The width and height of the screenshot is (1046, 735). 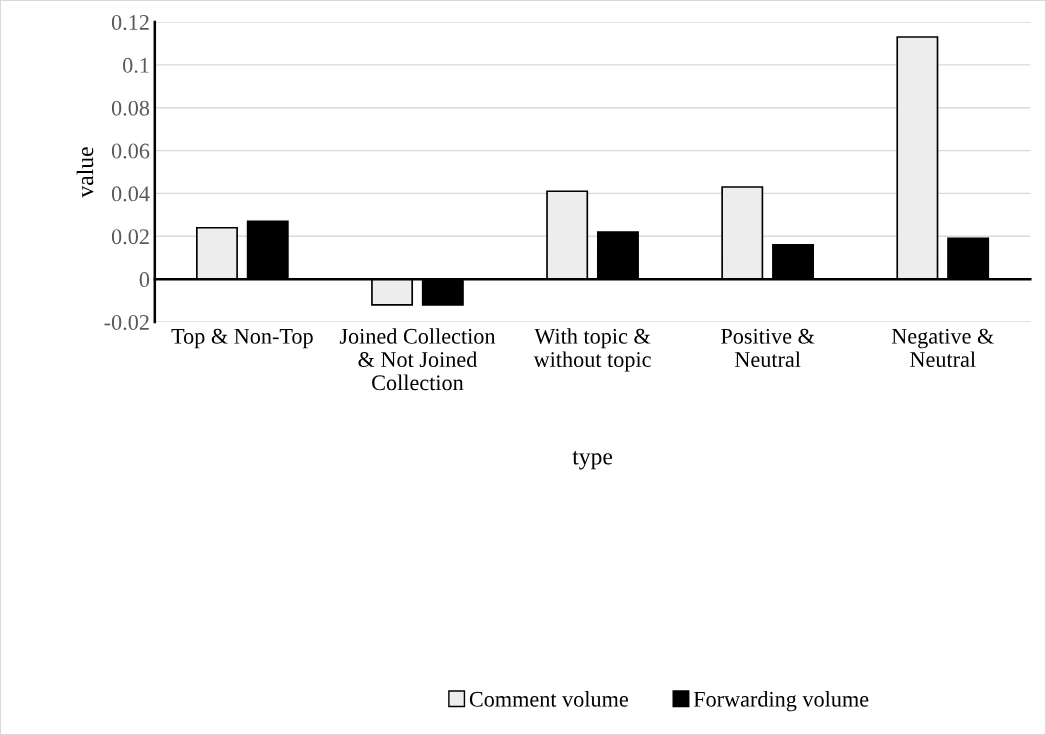 I want to click on y-axis-title: value, so click(x=85, y=172).